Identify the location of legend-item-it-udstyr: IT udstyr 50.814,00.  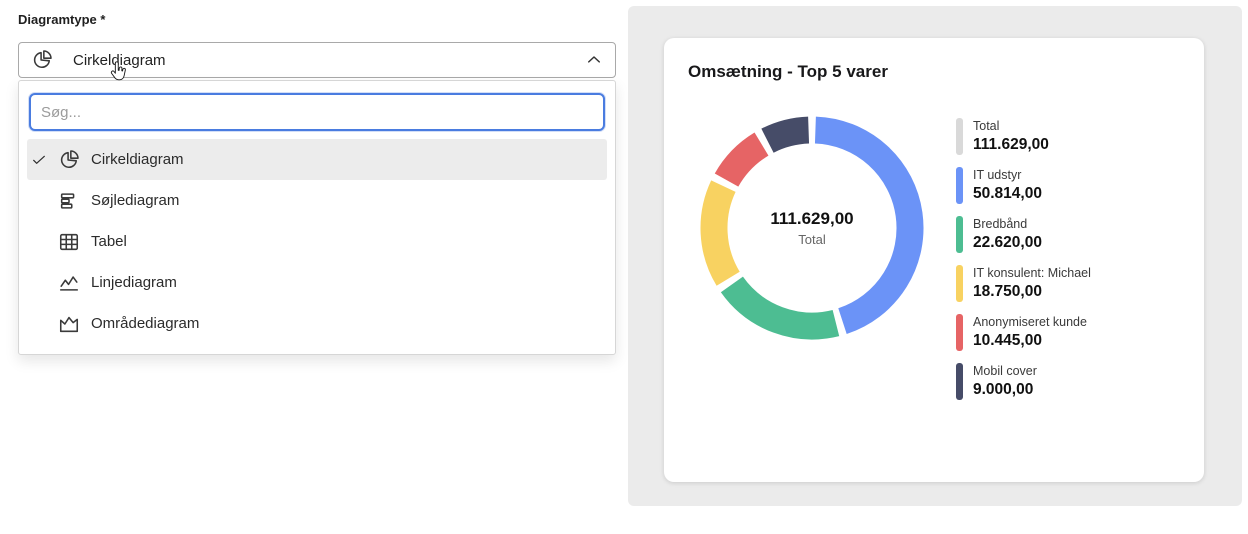
(1023, 186).